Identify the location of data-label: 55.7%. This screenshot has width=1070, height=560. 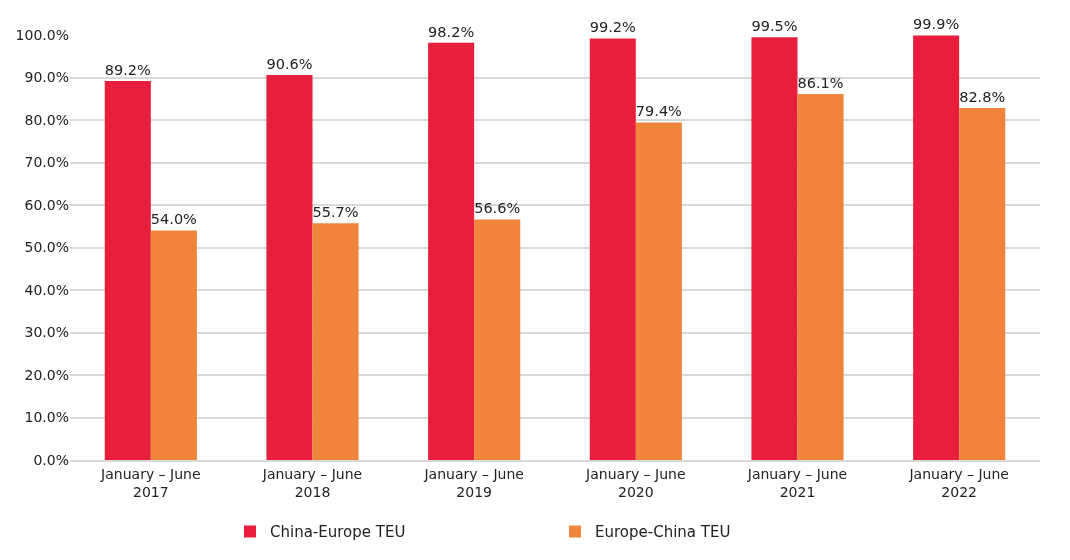
(335, 212).